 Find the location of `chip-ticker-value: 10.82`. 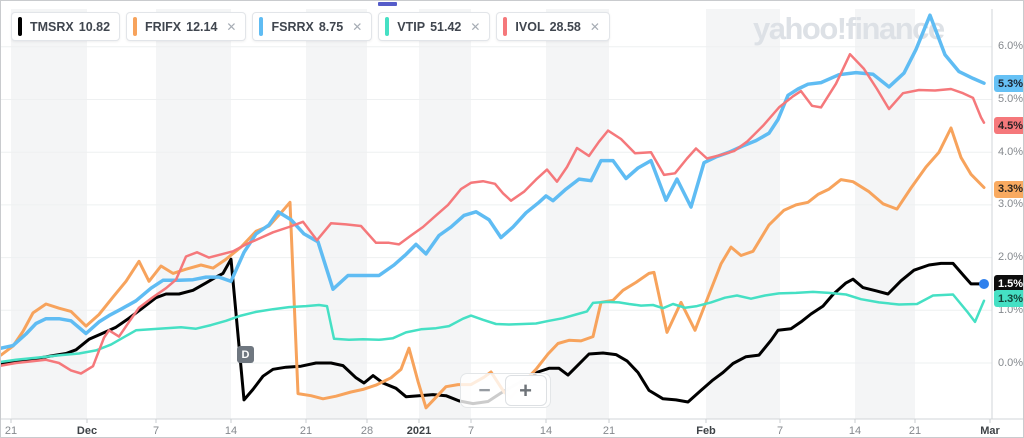

chip-ticker-value: 10.82 is located at coordinates (94, 26).